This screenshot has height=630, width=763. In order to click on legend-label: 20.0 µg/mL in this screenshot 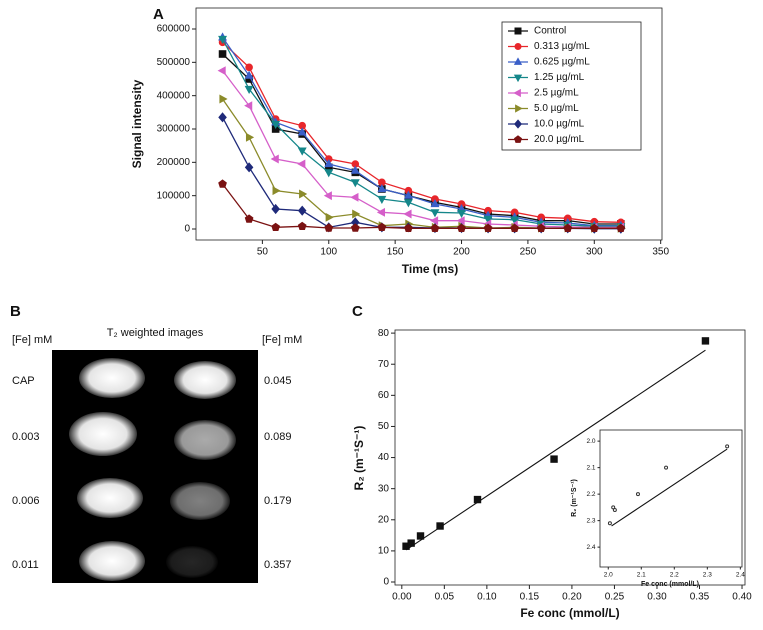, I will do `click(559, 139)`.